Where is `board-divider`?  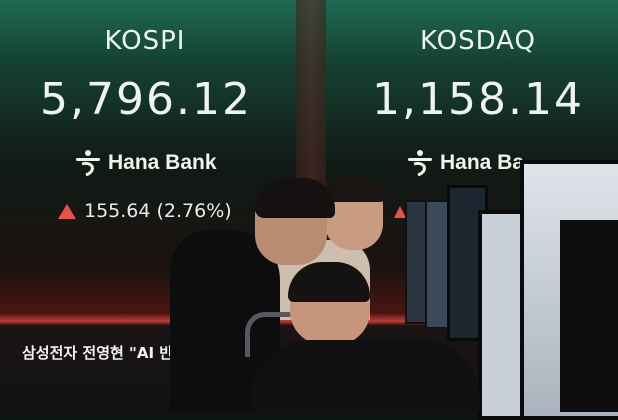
board-divider is located at coordinates (311, 100).